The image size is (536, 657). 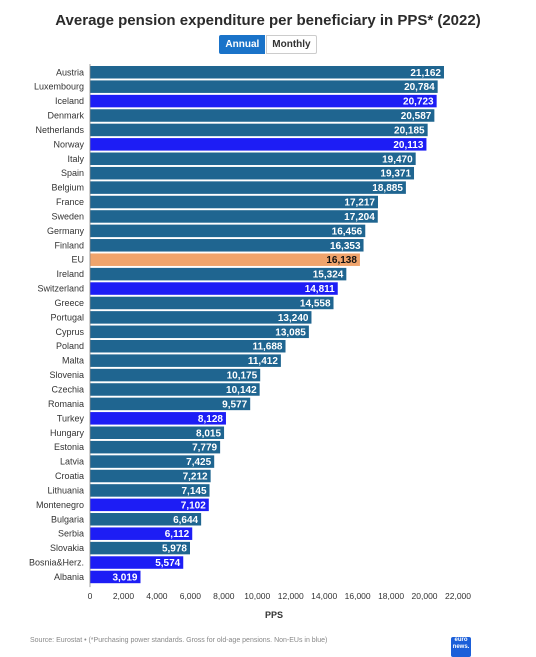 What do you see at coordinates (324, 596) in the screenshot?
I see `x-tick-label: 14,000` at bounding box center [324, 596].